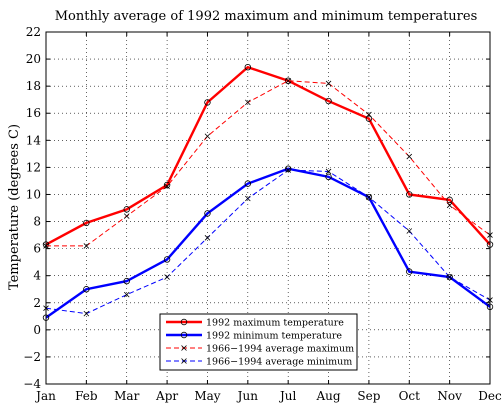 Image resolution: width=502 pixels, height=412 pixels. I want to click on x-tick-label: Apr, so click(166, 396).